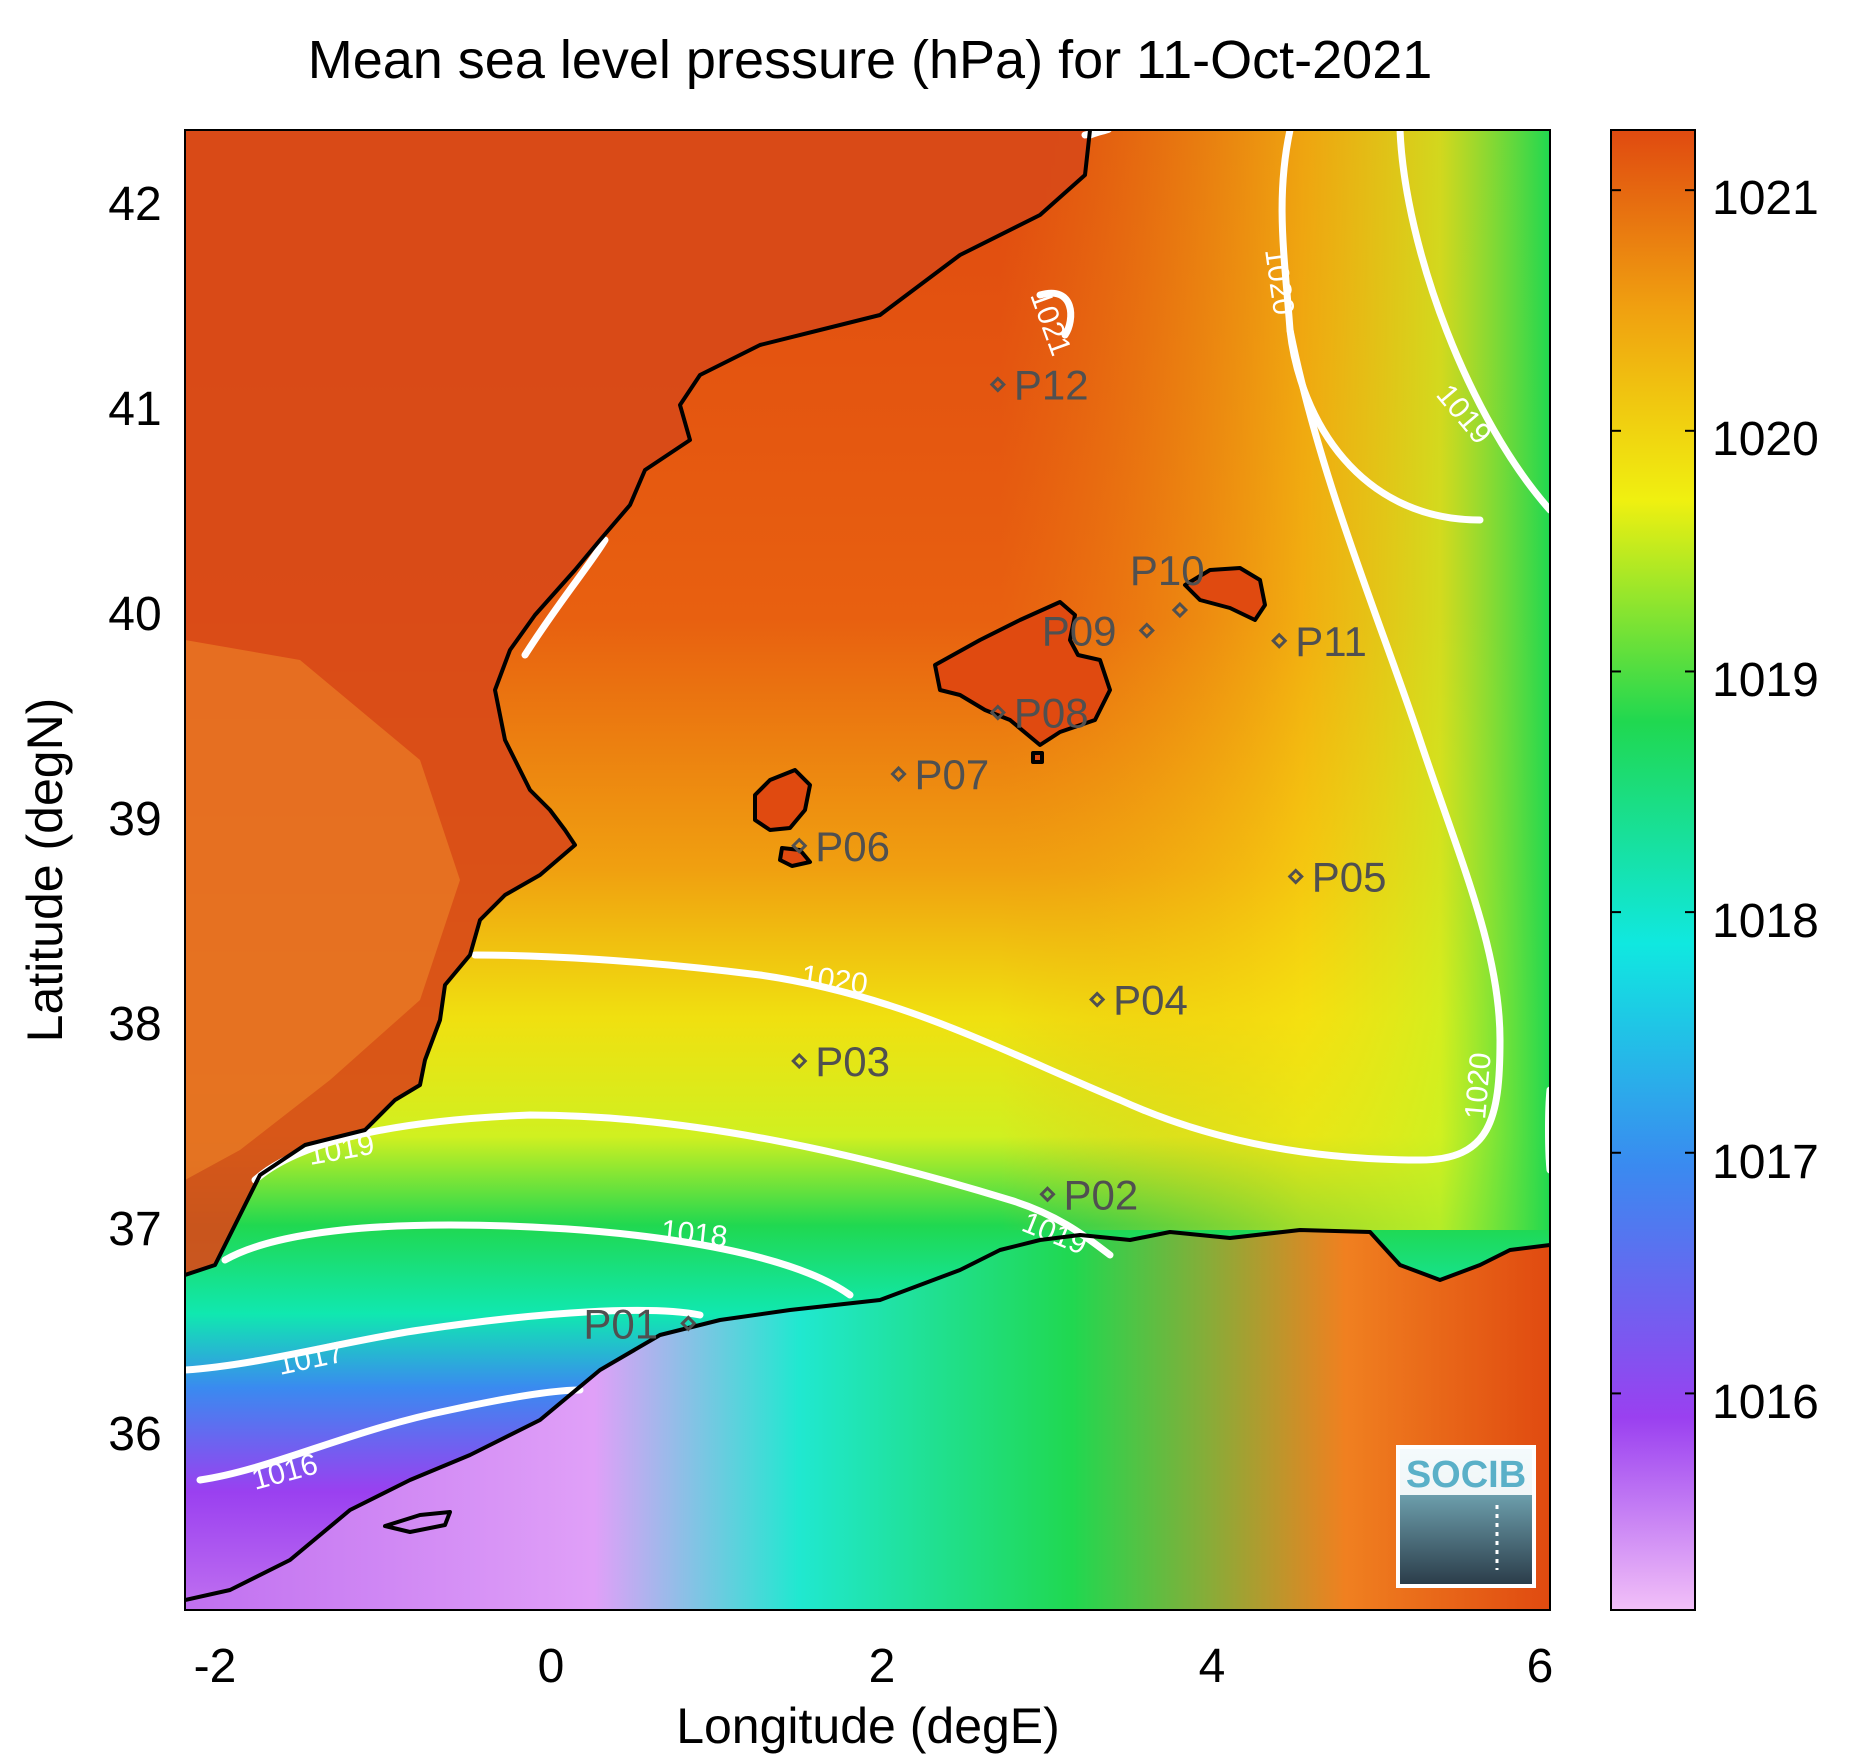 This screenshot has height=1758, width=1854. What do you see at coordinates (1765, 439) in the screenshot?
I see `colorbar-label: 1020` at bounding box center [1765, 439].